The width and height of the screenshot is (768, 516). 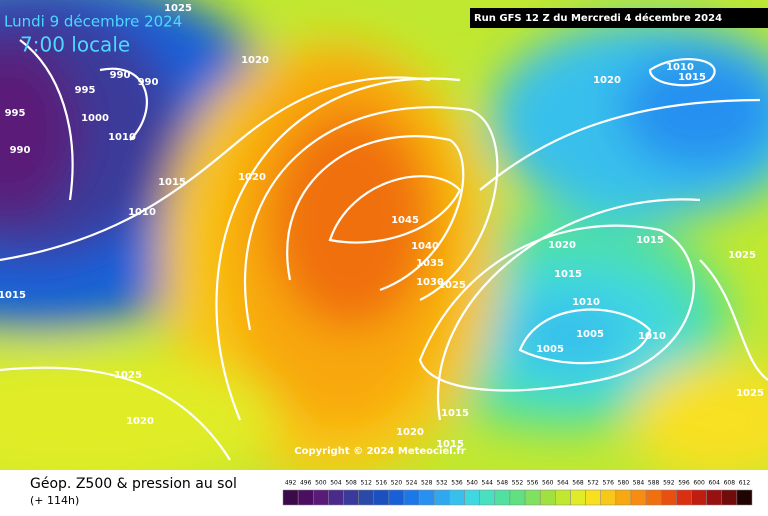 What do you see at coordinates (472, 483) in the screenshot?
I see `scale-label: 540` at bounding box center [472, 483].